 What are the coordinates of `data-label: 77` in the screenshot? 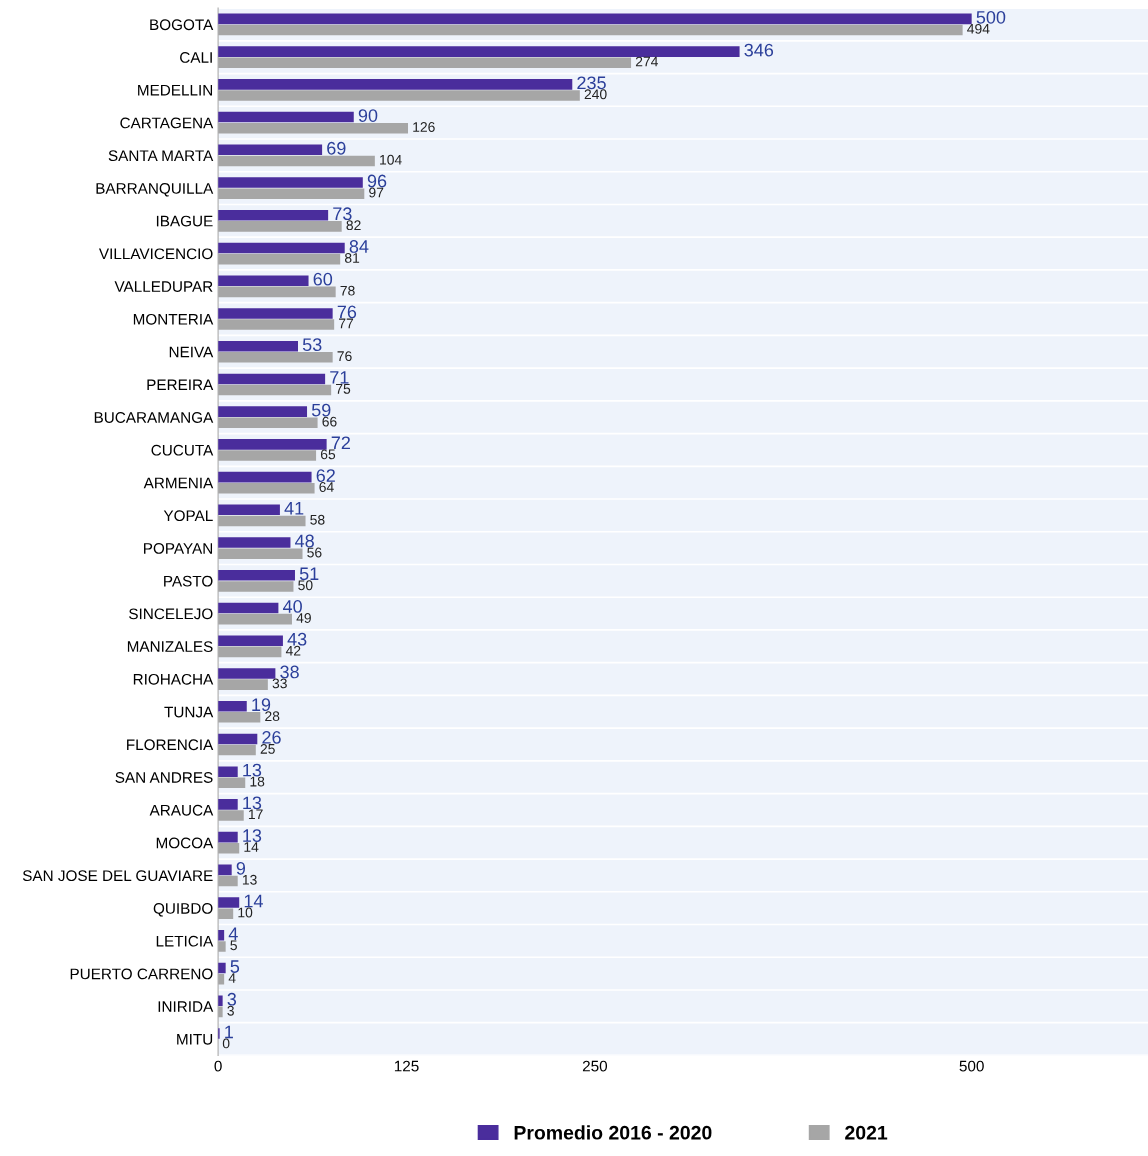 It's located at (346, 323).